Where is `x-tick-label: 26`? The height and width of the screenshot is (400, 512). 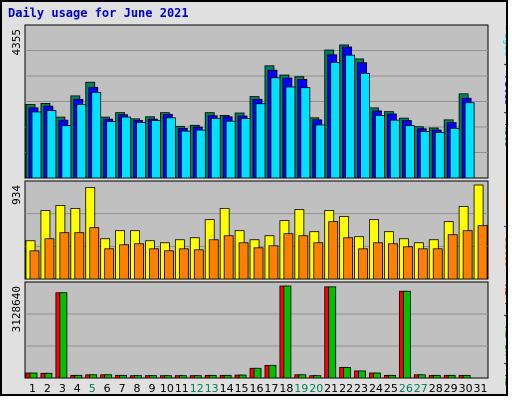
x-tick-label: 26 is located at coordinates (406, 388).